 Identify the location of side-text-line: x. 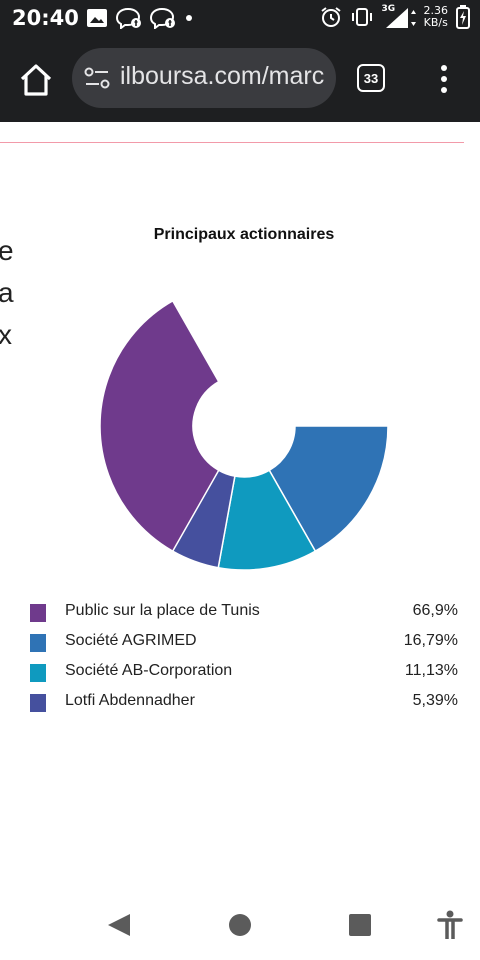
(6, 334).